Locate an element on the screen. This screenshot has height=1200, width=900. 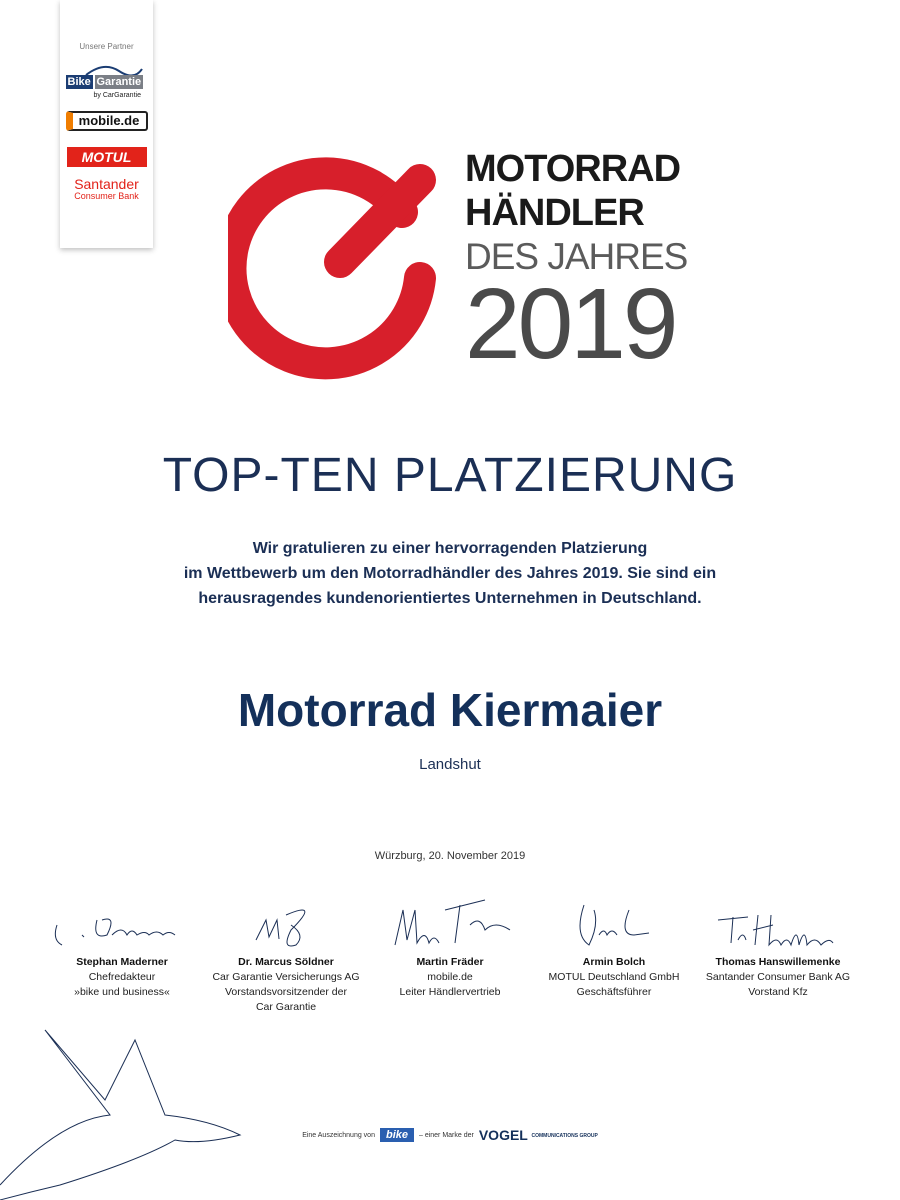
partner-label: Unsere Partner is located at coordinates (106, 46).